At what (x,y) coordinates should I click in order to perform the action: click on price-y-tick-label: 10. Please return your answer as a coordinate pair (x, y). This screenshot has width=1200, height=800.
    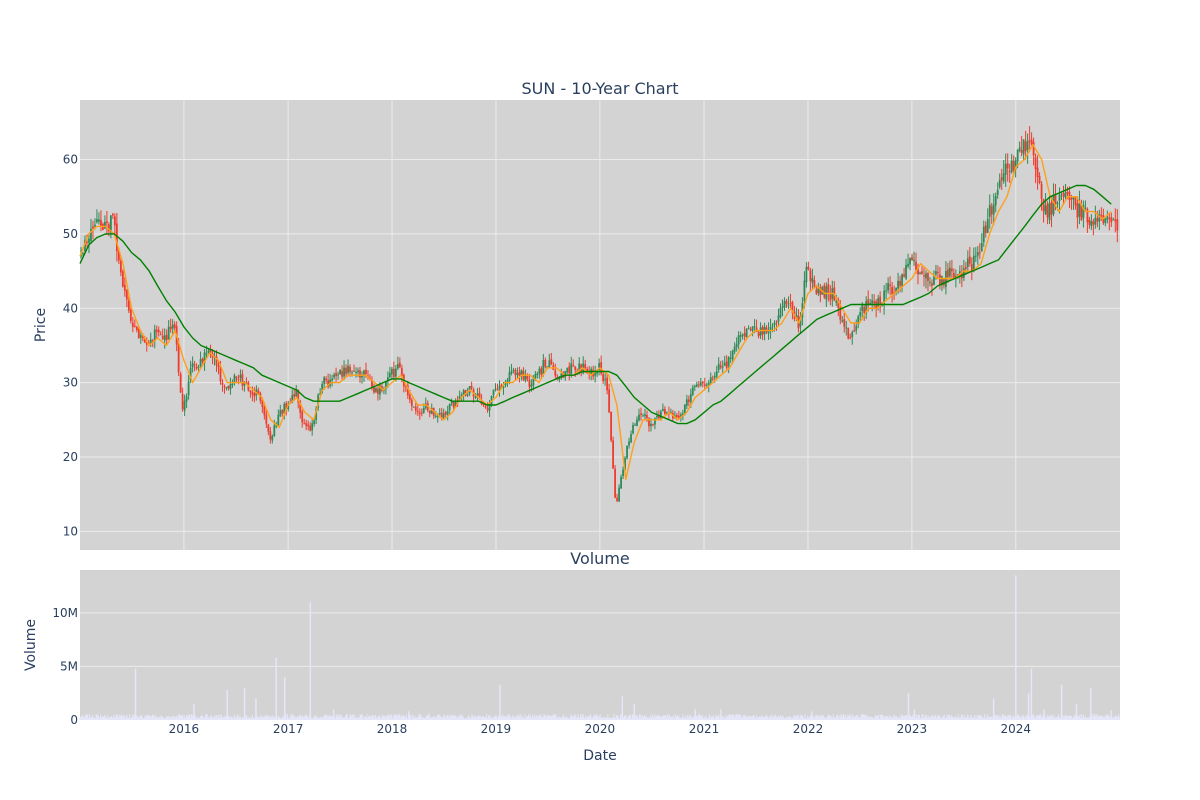
    Looking at the image, I should click on (70, 531).